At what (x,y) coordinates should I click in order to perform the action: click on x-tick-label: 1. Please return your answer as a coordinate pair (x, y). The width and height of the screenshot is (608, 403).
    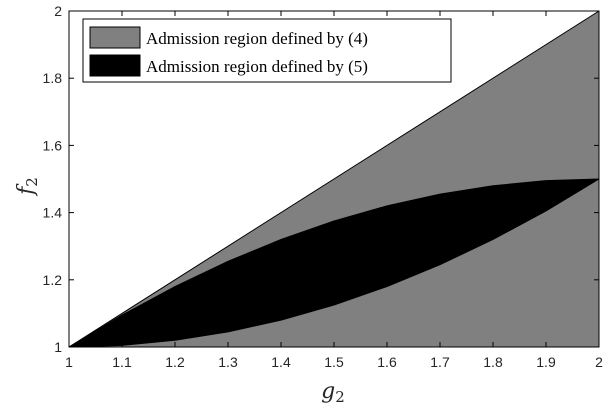
    Looking at the image, I should click on (69, 362).